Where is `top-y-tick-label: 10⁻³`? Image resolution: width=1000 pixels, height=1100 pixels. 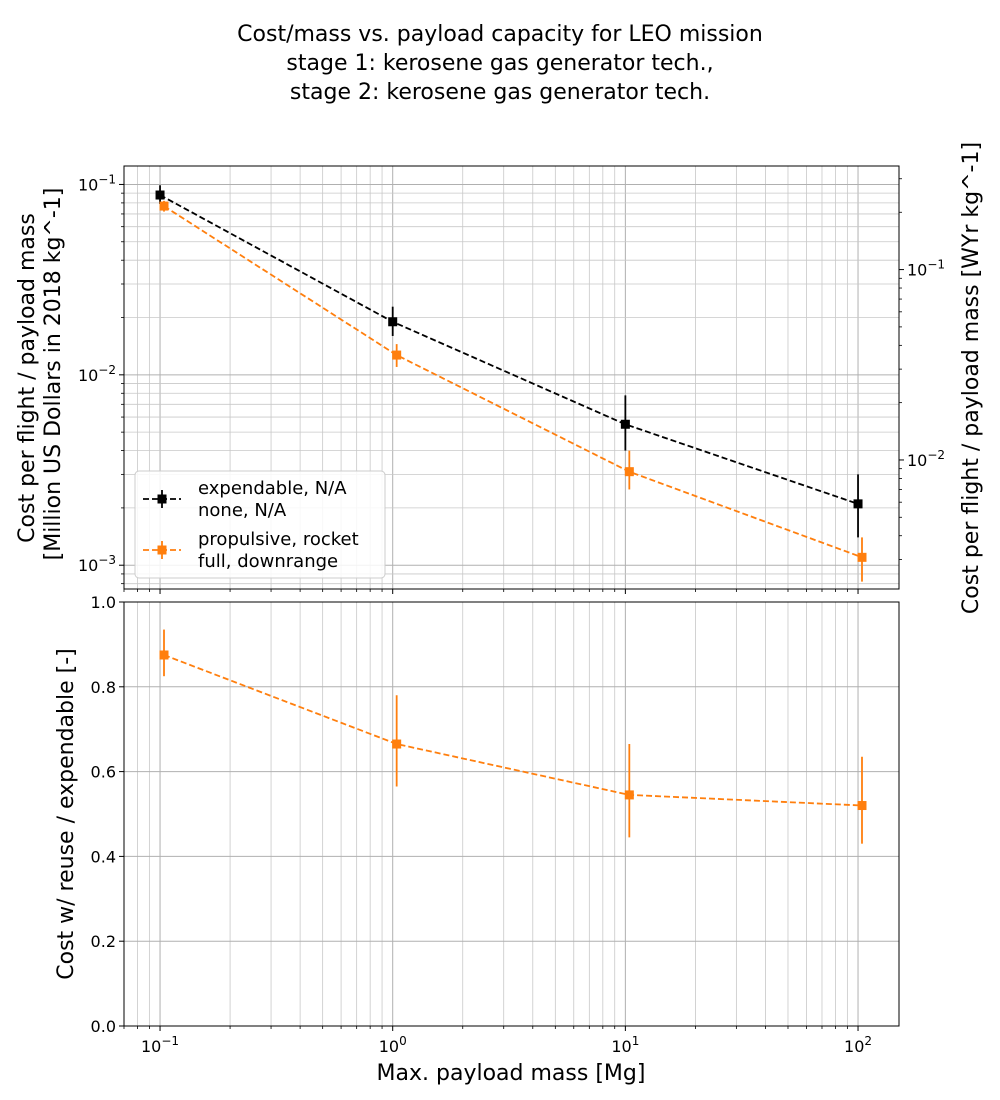
top-y-tick-label: 10⁻³ is located at coordinates (97, 564).